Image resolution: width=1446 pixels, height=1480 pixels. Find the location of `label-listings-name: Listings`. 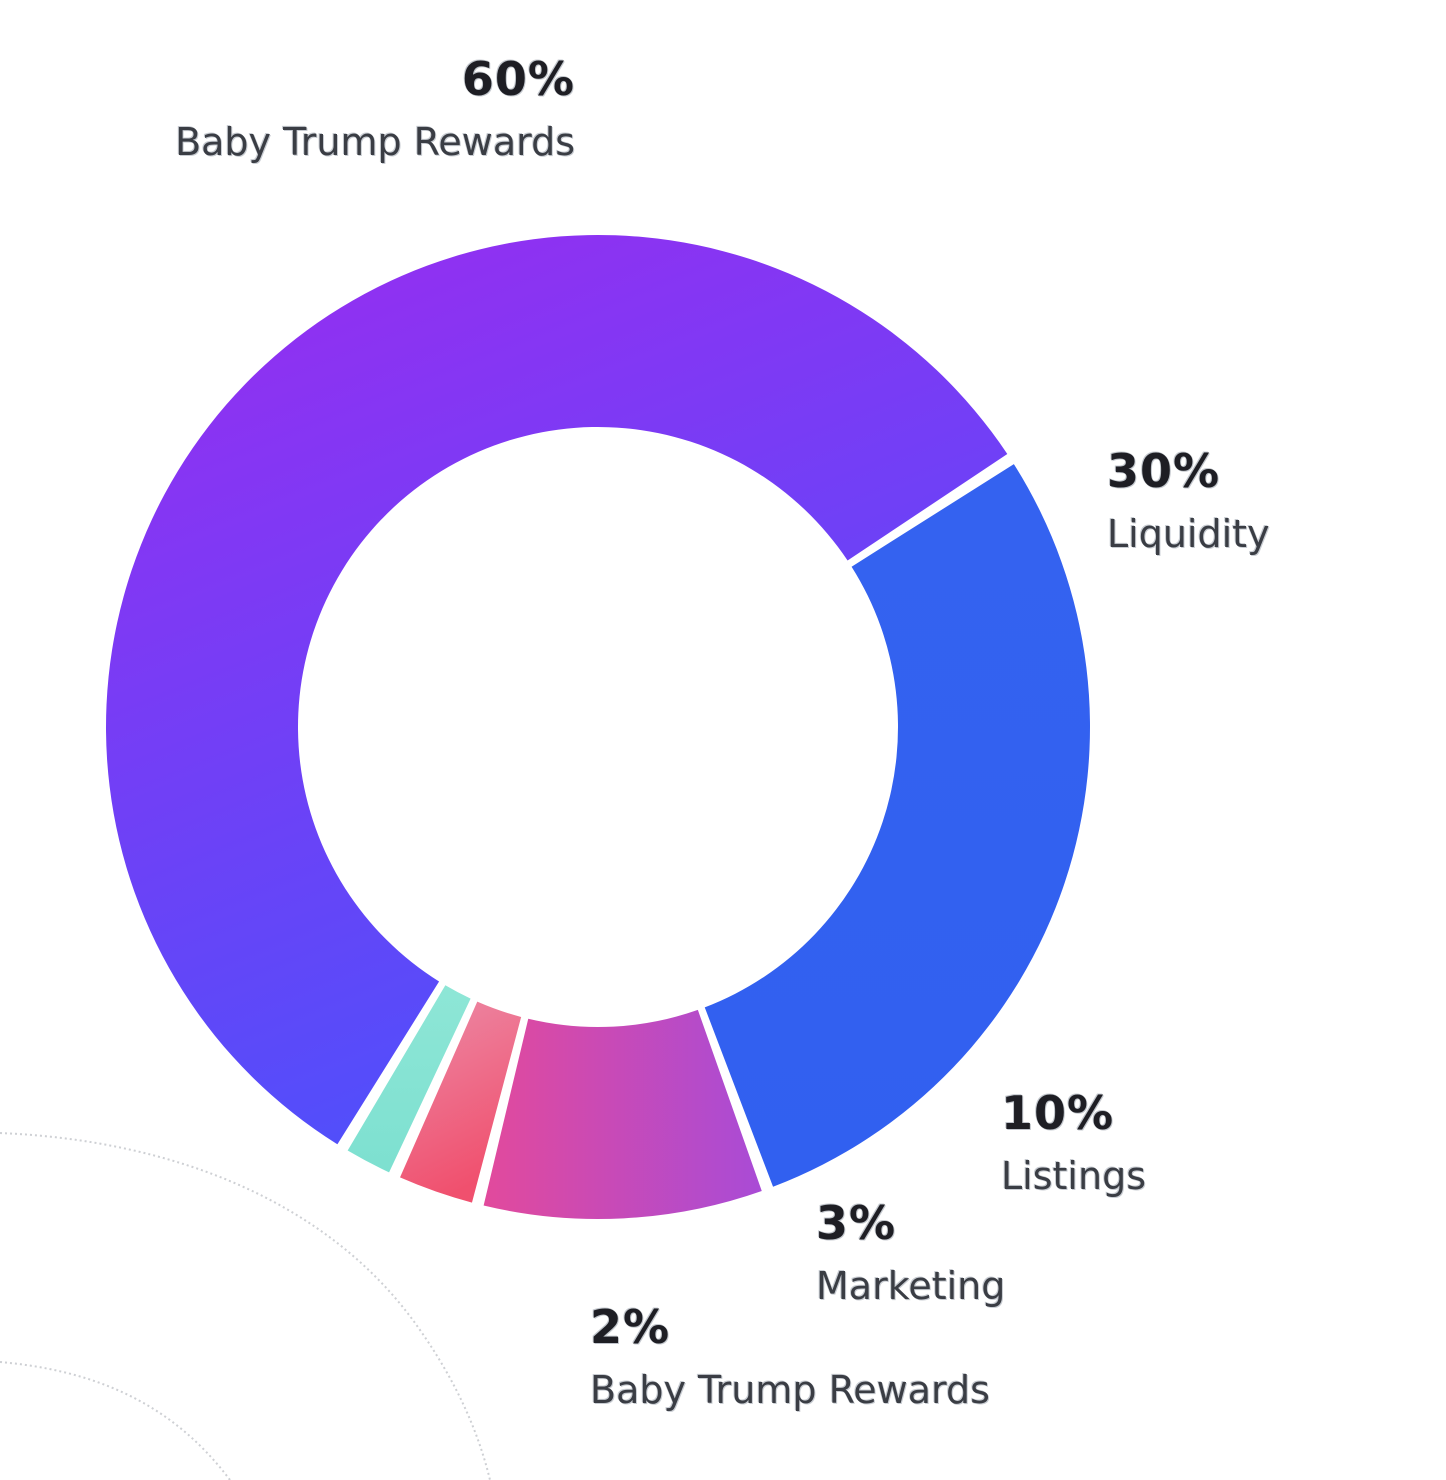

label-listings-name: Listings is located at coordinates (1073, 1176).